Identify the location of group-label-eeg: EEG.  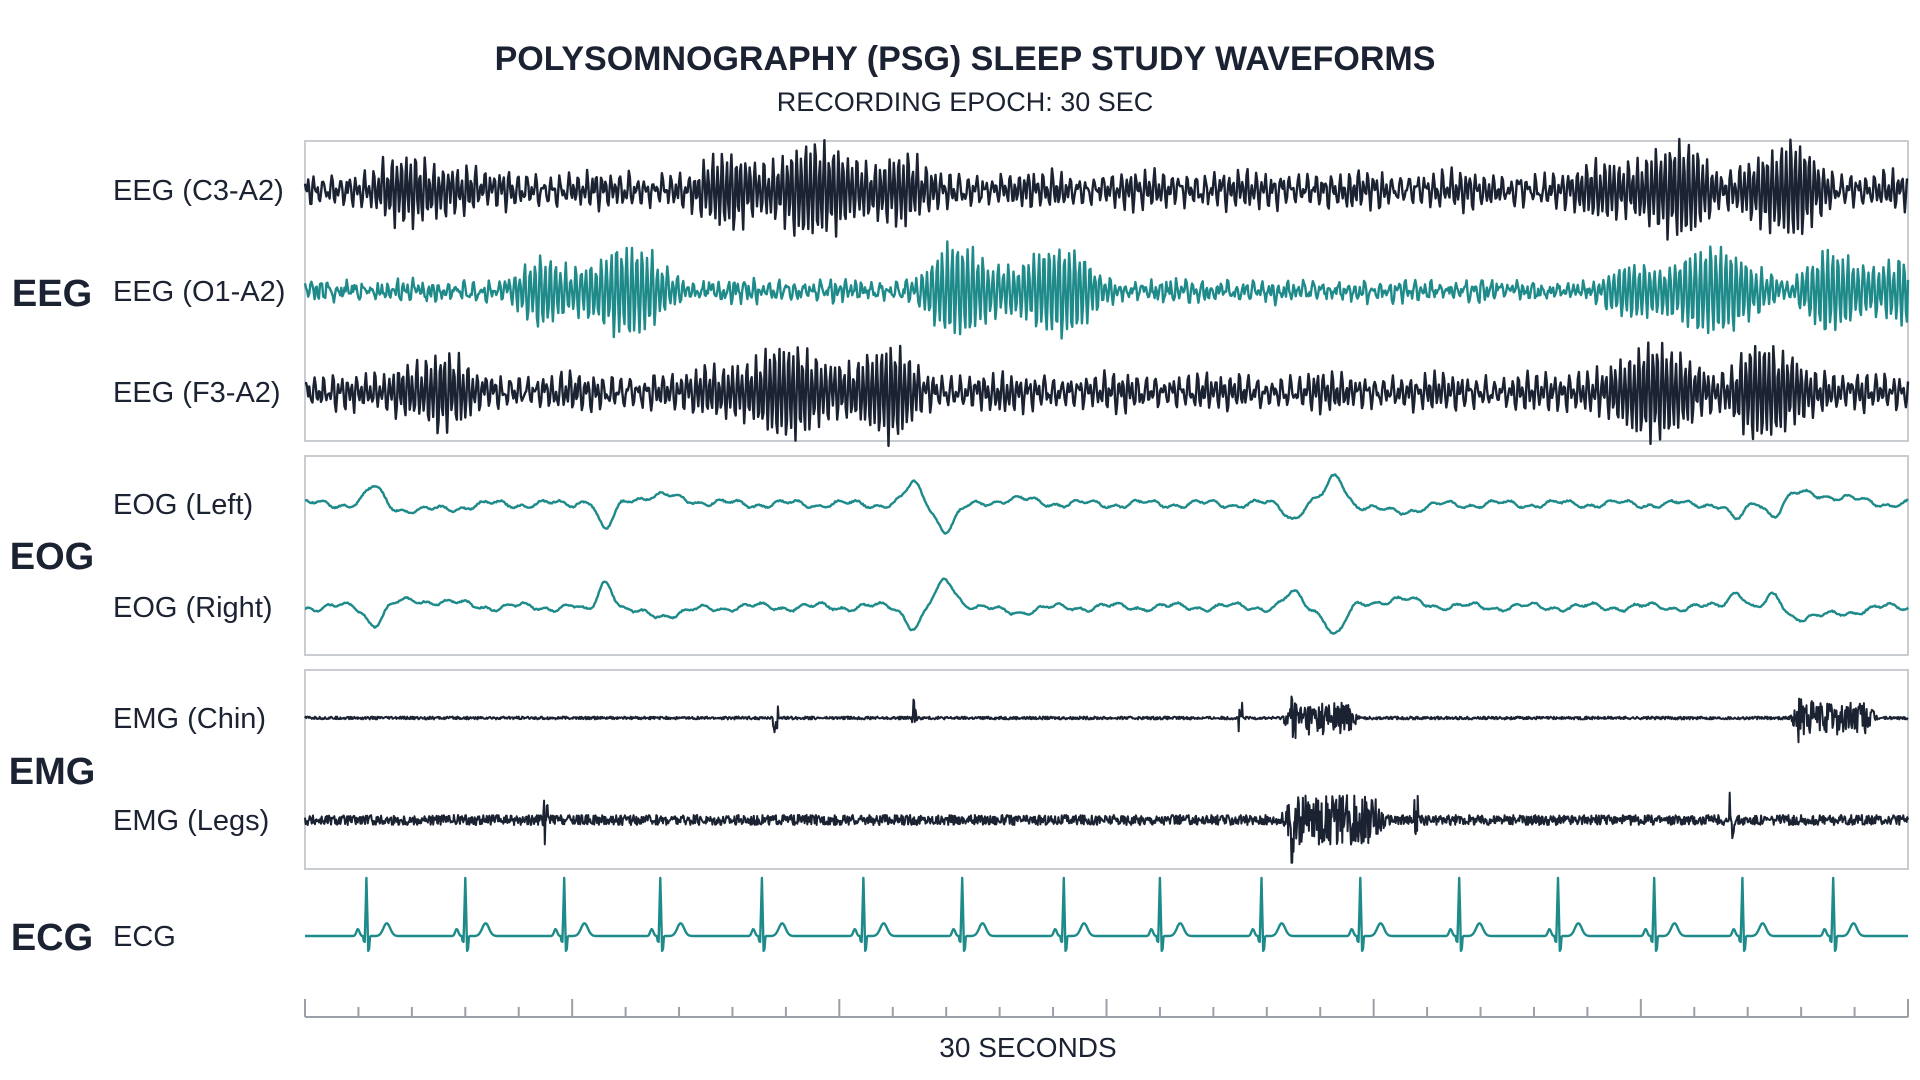
(52, 294).